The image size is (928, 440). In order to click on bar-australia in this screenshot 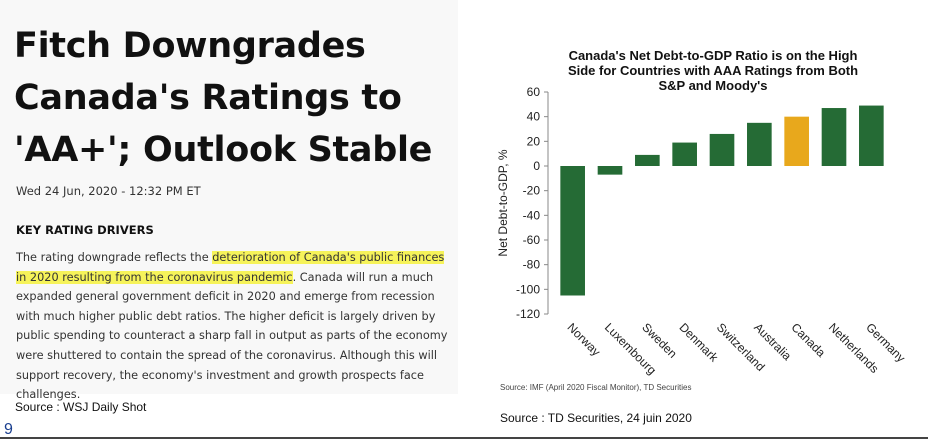, I will do `click(759, 144)`.